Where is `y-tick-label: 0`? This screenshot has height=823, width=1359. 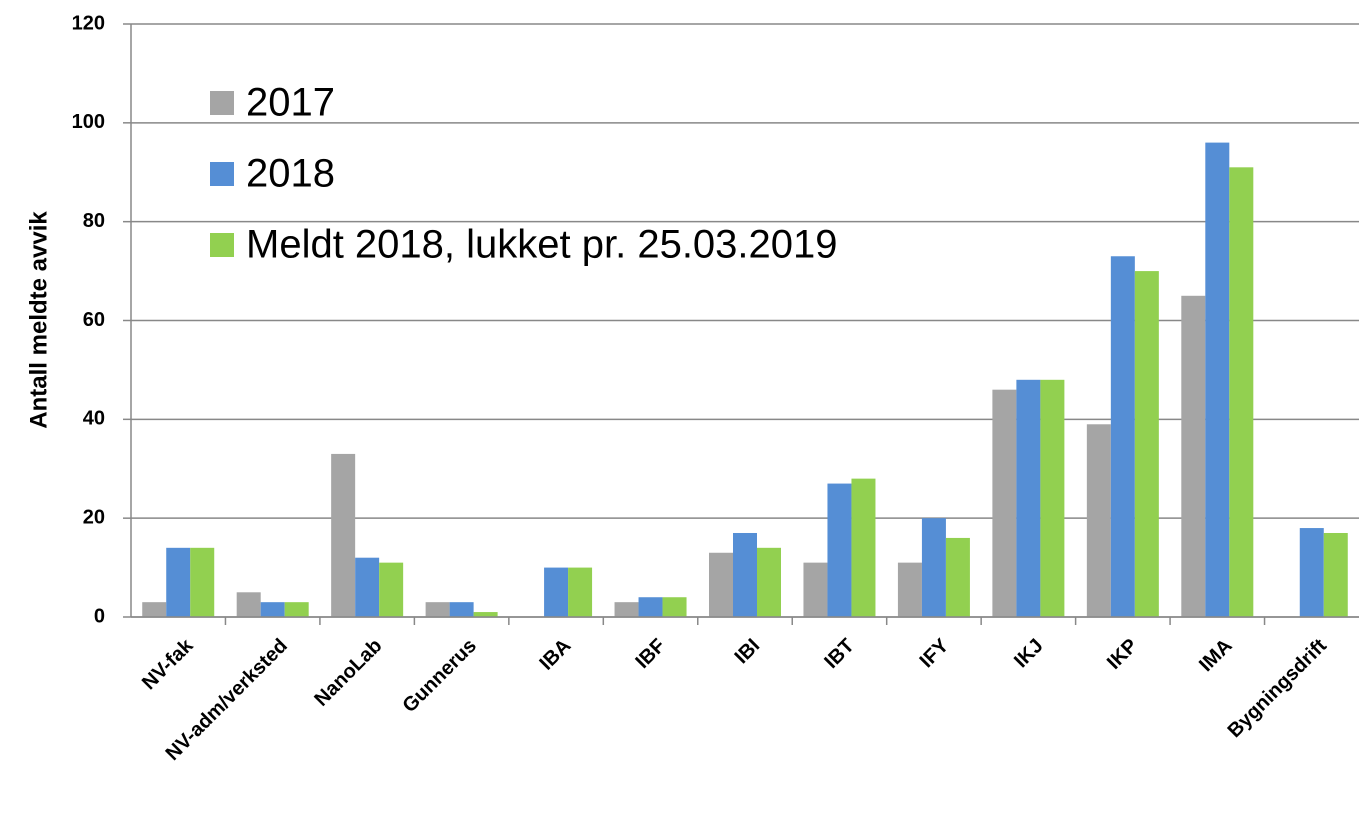
y-tick-label: 0 is located at coordinates (99, 616).